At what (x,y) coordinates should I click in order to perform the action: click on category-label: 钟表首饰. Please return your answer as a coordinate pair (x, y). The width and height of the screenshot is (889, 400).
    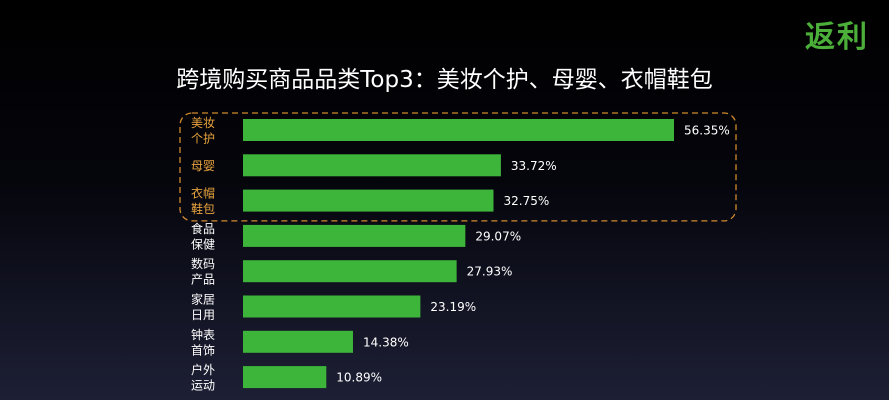
    Looking at the image, I should click on (203, 342).